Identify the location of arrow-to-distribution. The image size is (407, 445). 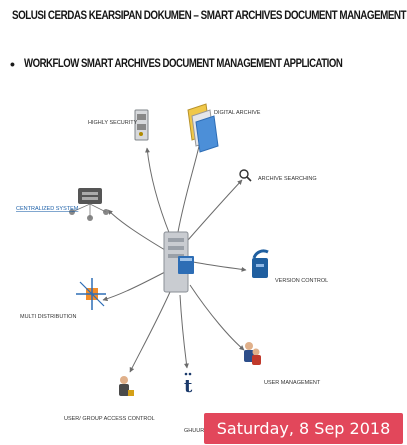
(134, 286).